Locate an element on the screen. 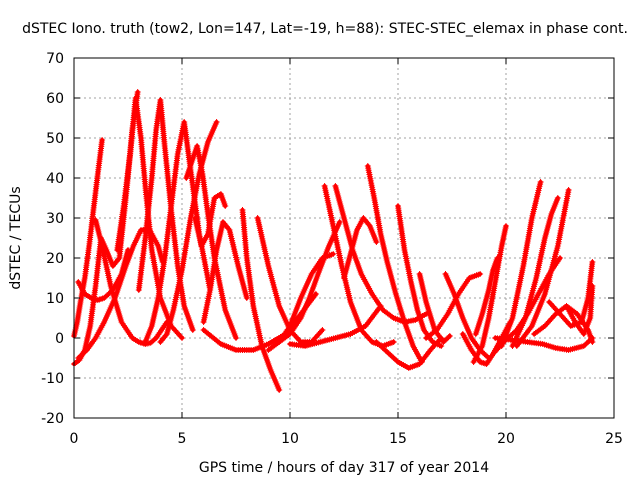 The height and width of the screenshot is (480, 640). x-tick-label: 5 is located at coordinates (182, 439).